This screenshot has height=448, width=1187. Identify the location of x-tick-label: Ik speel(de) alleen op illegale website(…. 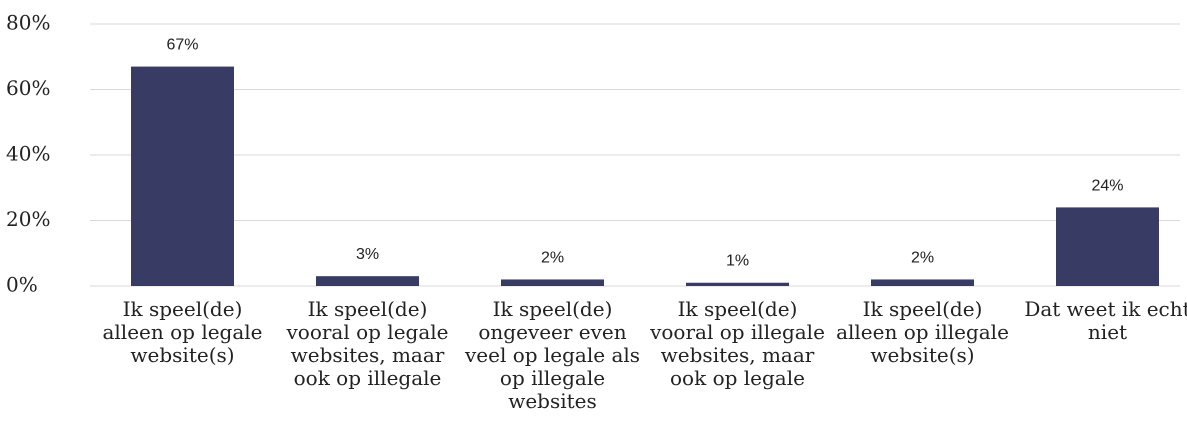
(922, 332).